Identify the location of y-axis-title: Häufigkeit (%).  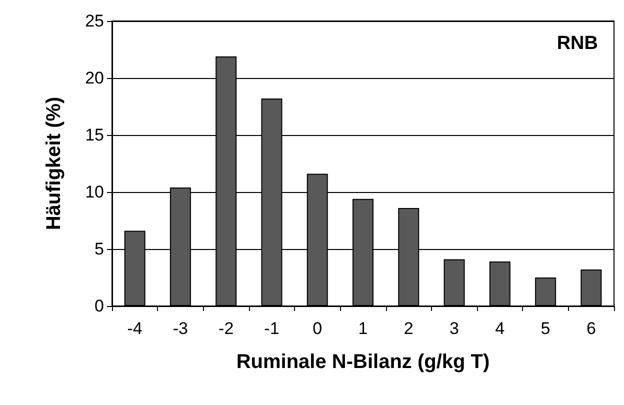
(54, 163).